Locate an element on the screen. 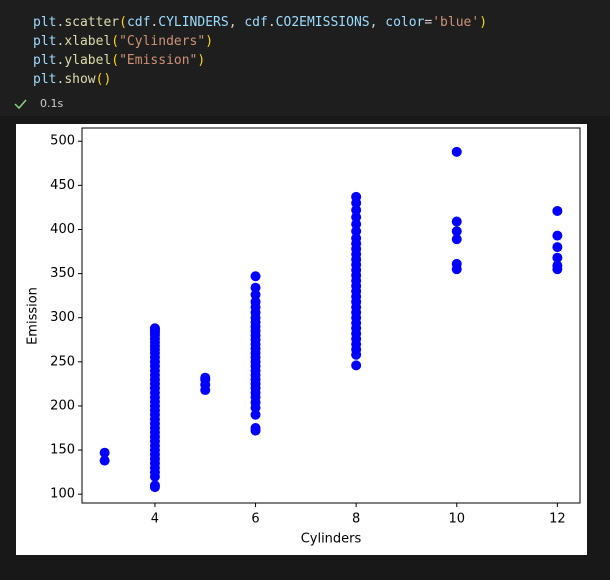 The height and width of the screenshot is (580, 610). y-tick-label: 400 is located at coordinates (62, 229).